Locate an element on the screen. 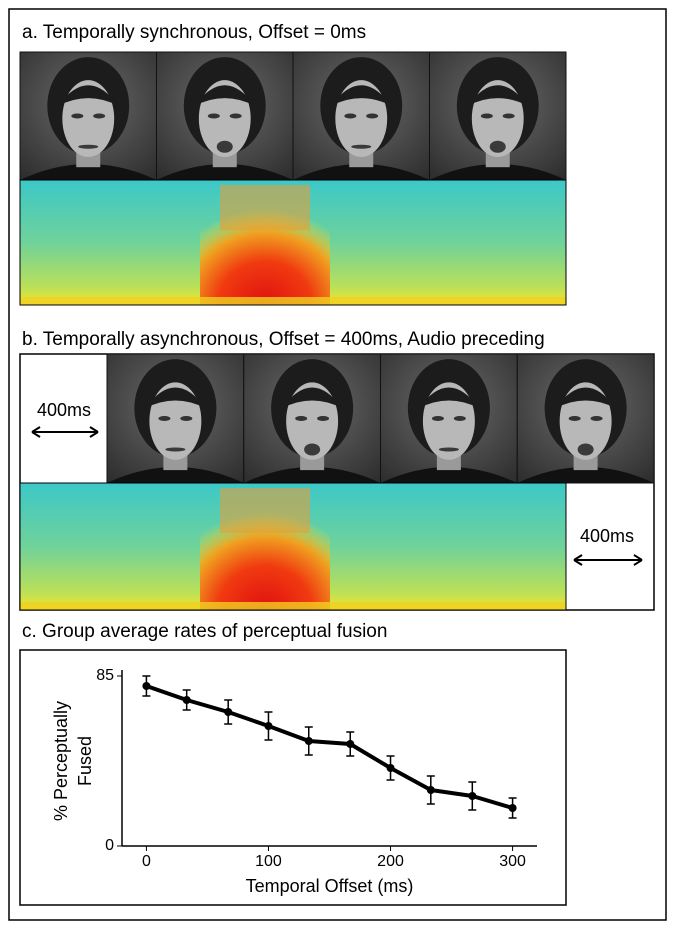  data-line is located at coordinates (329, 747).